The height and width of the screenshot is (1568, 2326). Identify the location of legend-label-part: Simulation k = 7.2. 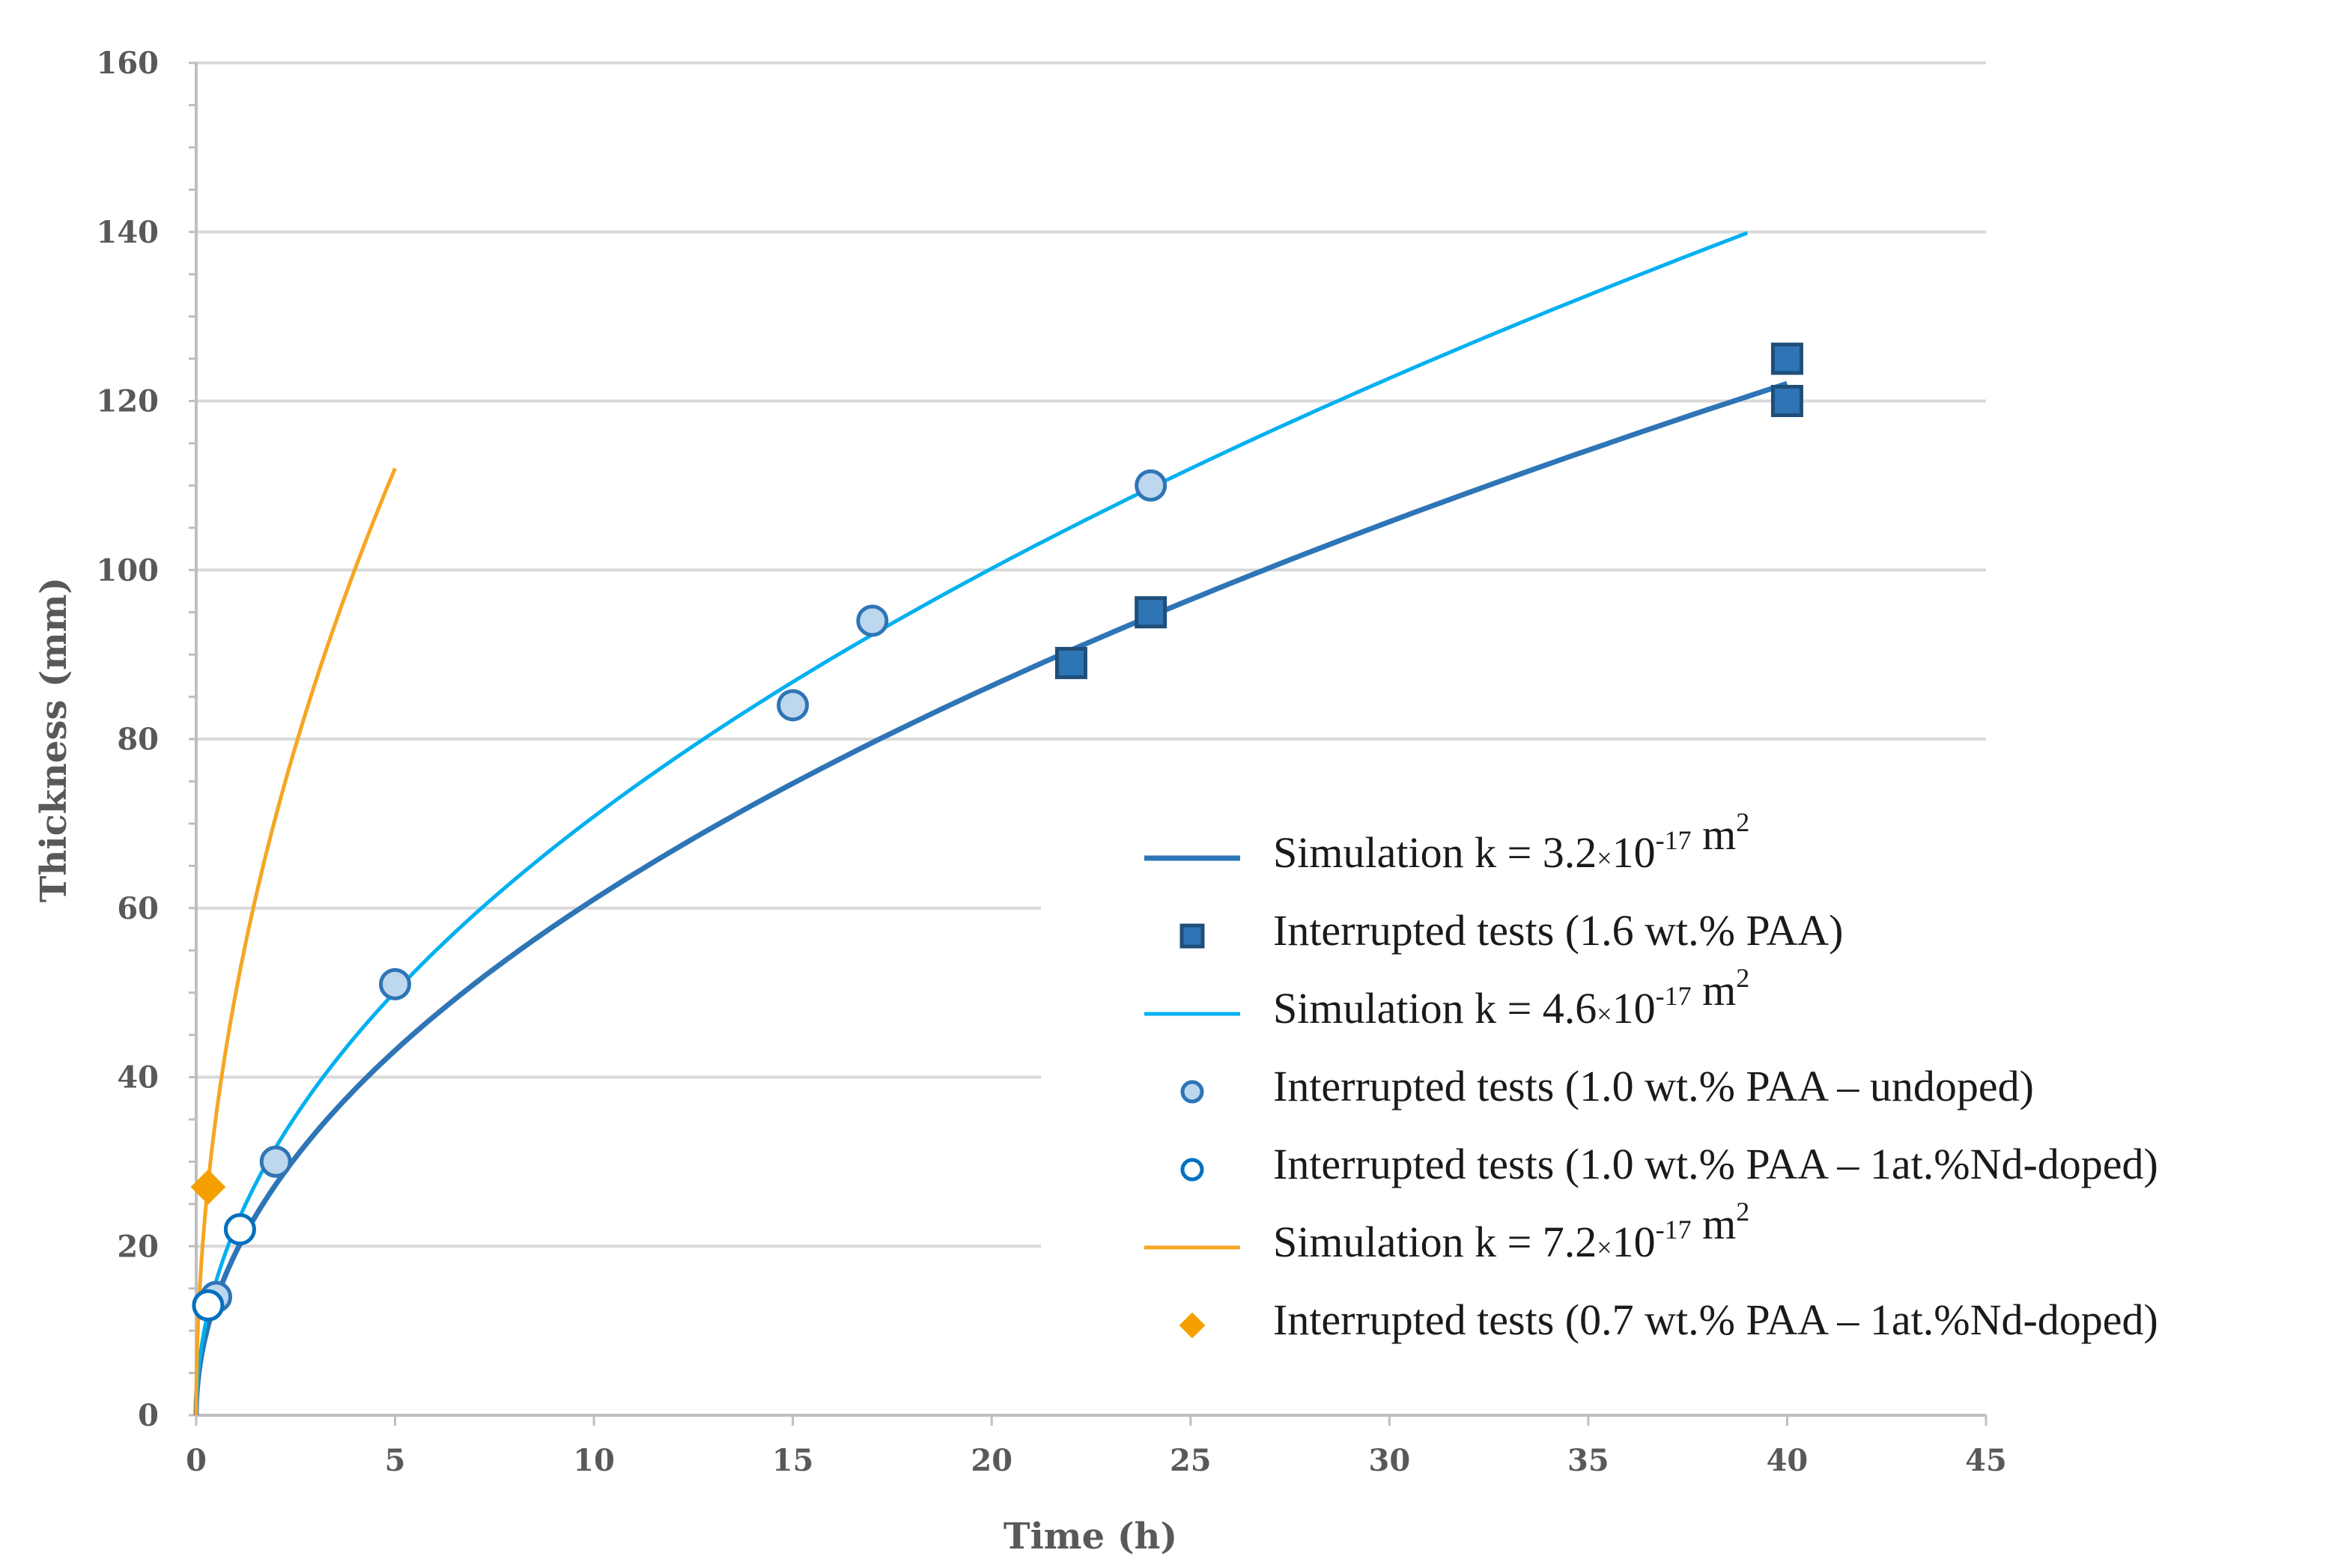
(1435, 1242).